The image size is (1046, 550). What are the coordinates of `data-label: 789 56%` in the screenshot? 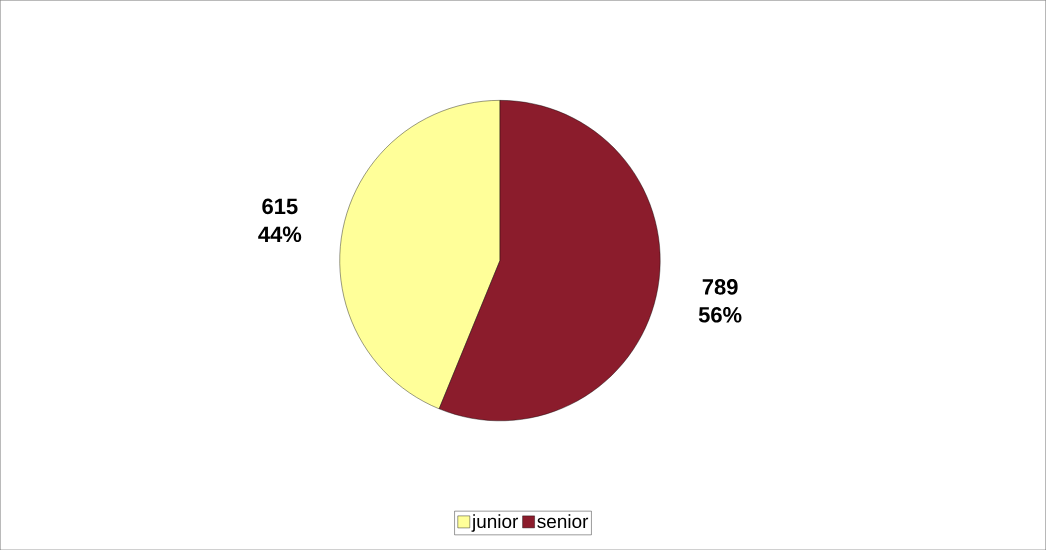 It's located at (720, 300).